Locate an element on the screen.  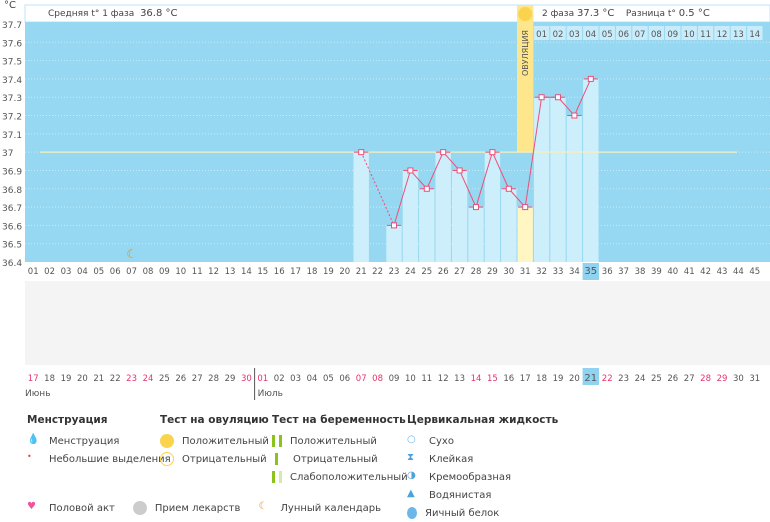
cycle-day-label: 07 is located at coordinates (131, 272).